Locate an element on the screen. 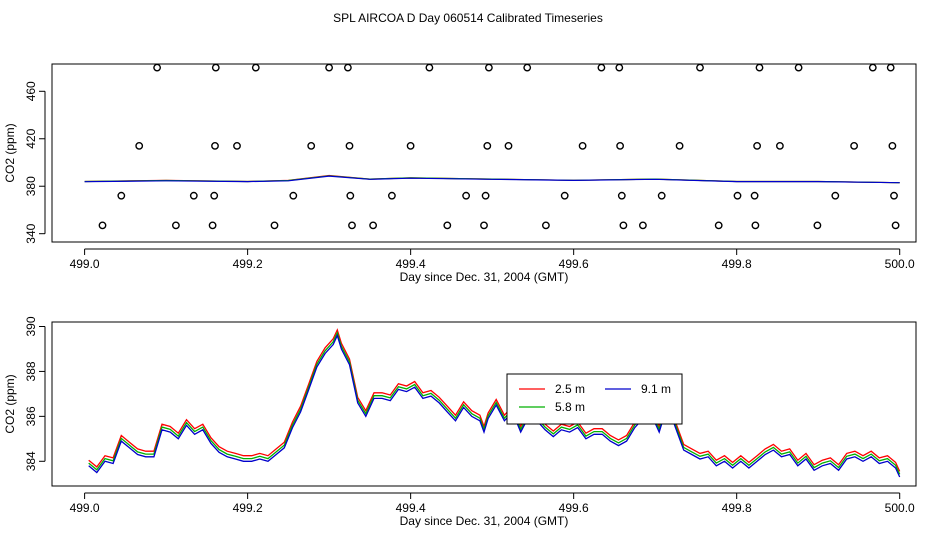 Image resolution: width=936 pixels, height=540 pixels. y-tick-label: 390 is located at coordinates (31, 326).